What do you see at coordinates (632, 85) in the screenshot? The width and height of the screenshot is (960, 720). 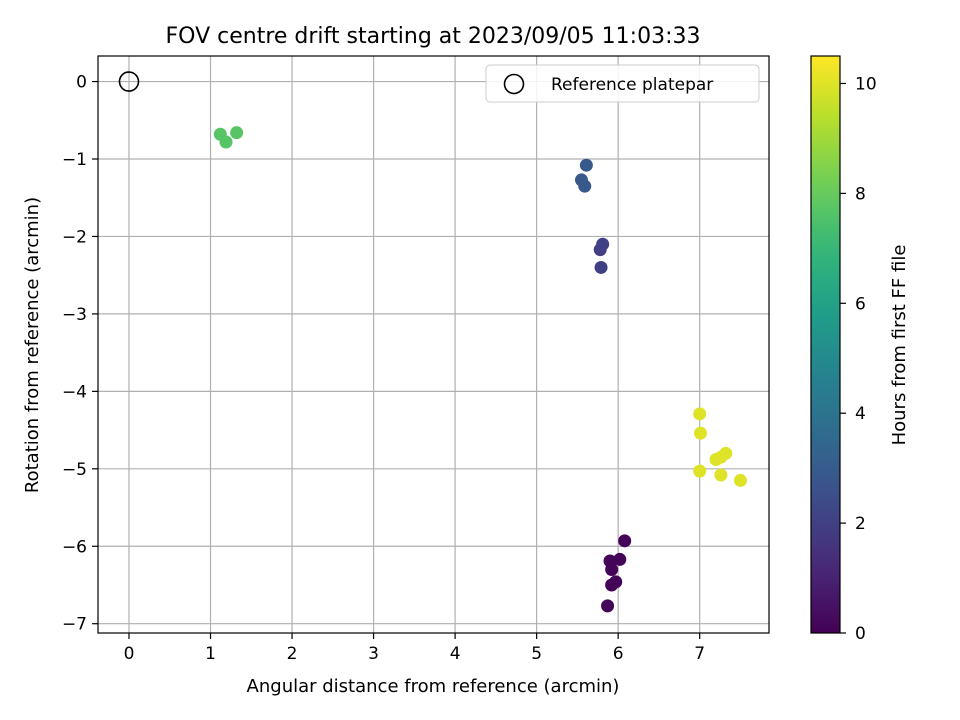 I see `legend-label: Reference platepar` at bounding box center [632, 85].